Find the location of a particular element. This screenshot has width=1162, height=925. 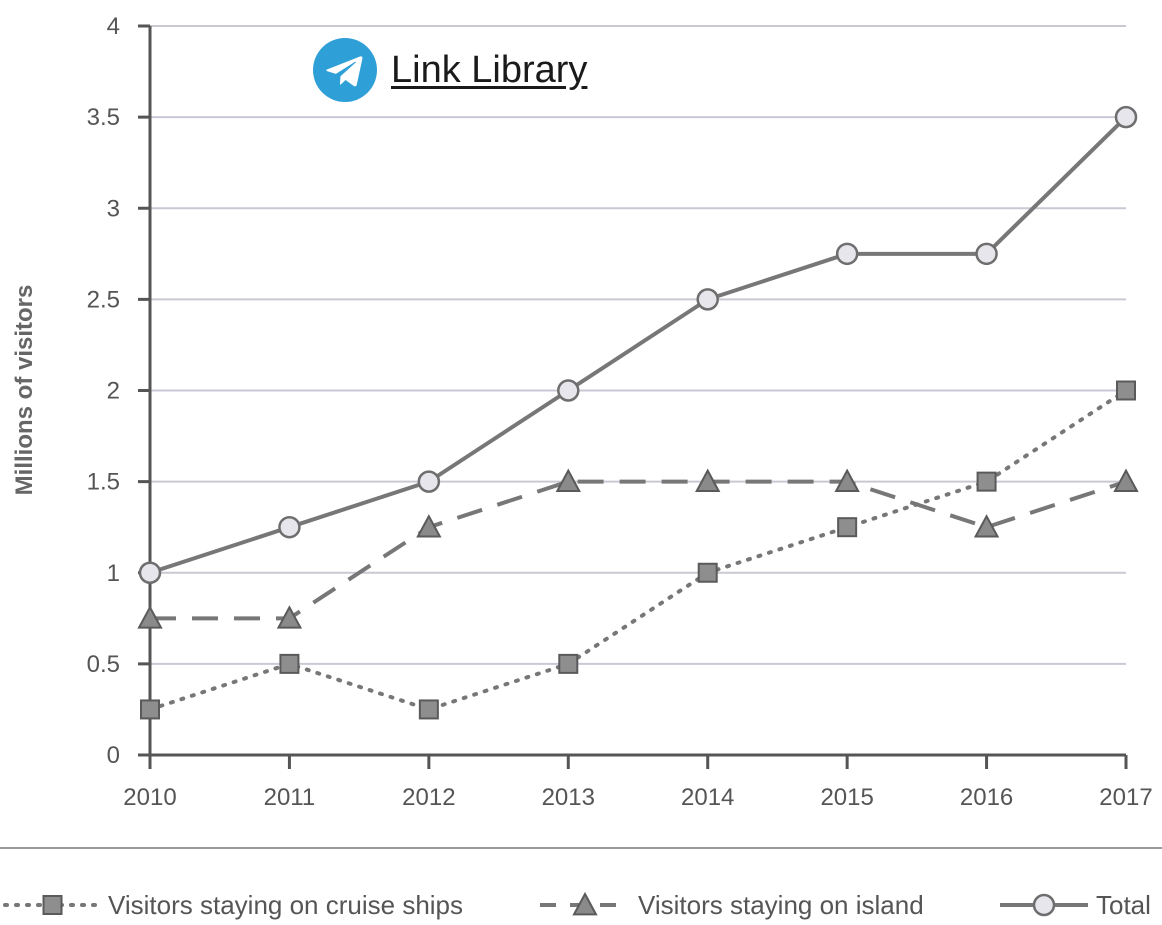

link-library-watermark: Link Library is located at coordinates (453, 70).